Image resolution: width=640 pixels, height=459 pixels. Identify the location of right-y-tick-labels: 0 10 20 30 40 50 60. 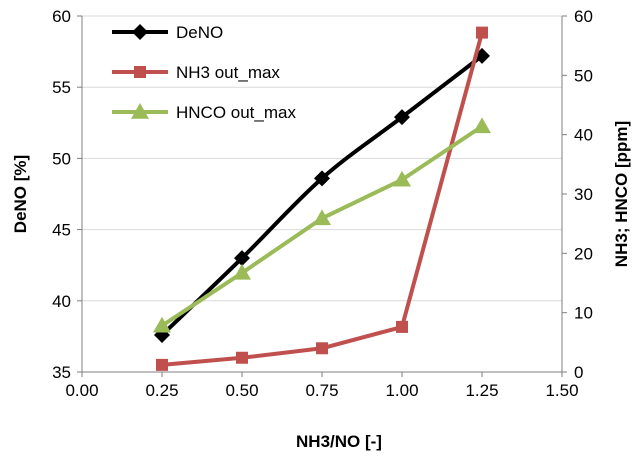
(583, 194).